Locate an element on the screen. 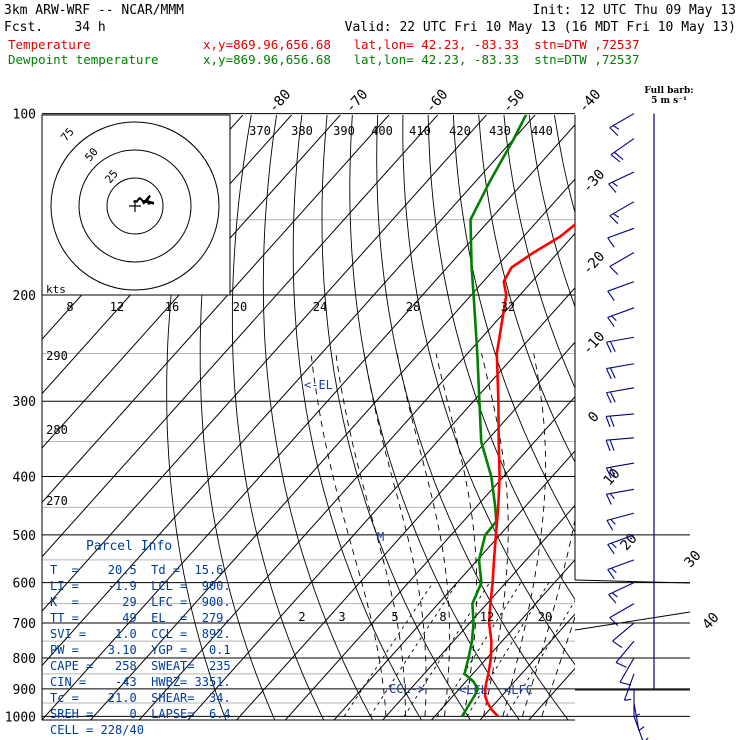  mixing-ratio-label: 8 is located at coordinates (442, 617).